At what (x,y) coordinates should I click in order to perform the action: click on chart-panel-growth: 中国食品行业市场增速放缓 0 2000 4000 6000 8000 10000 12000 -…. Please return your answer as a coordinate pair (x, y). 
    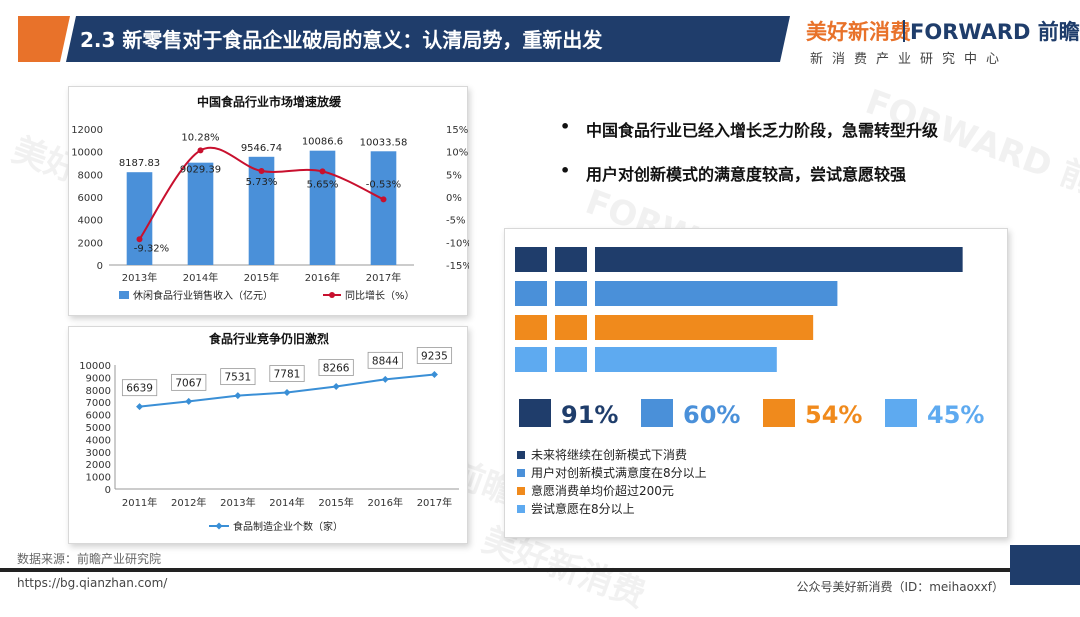
    Looking at the image, I should click on (270, 201).